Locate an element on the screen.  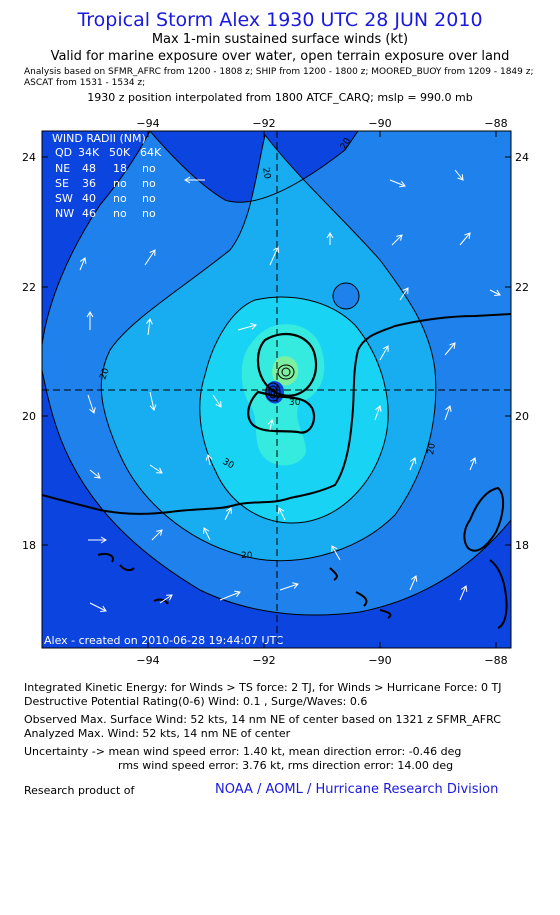
wind-radii-hdr-50k: 50K is located at coordinates (120, 152).